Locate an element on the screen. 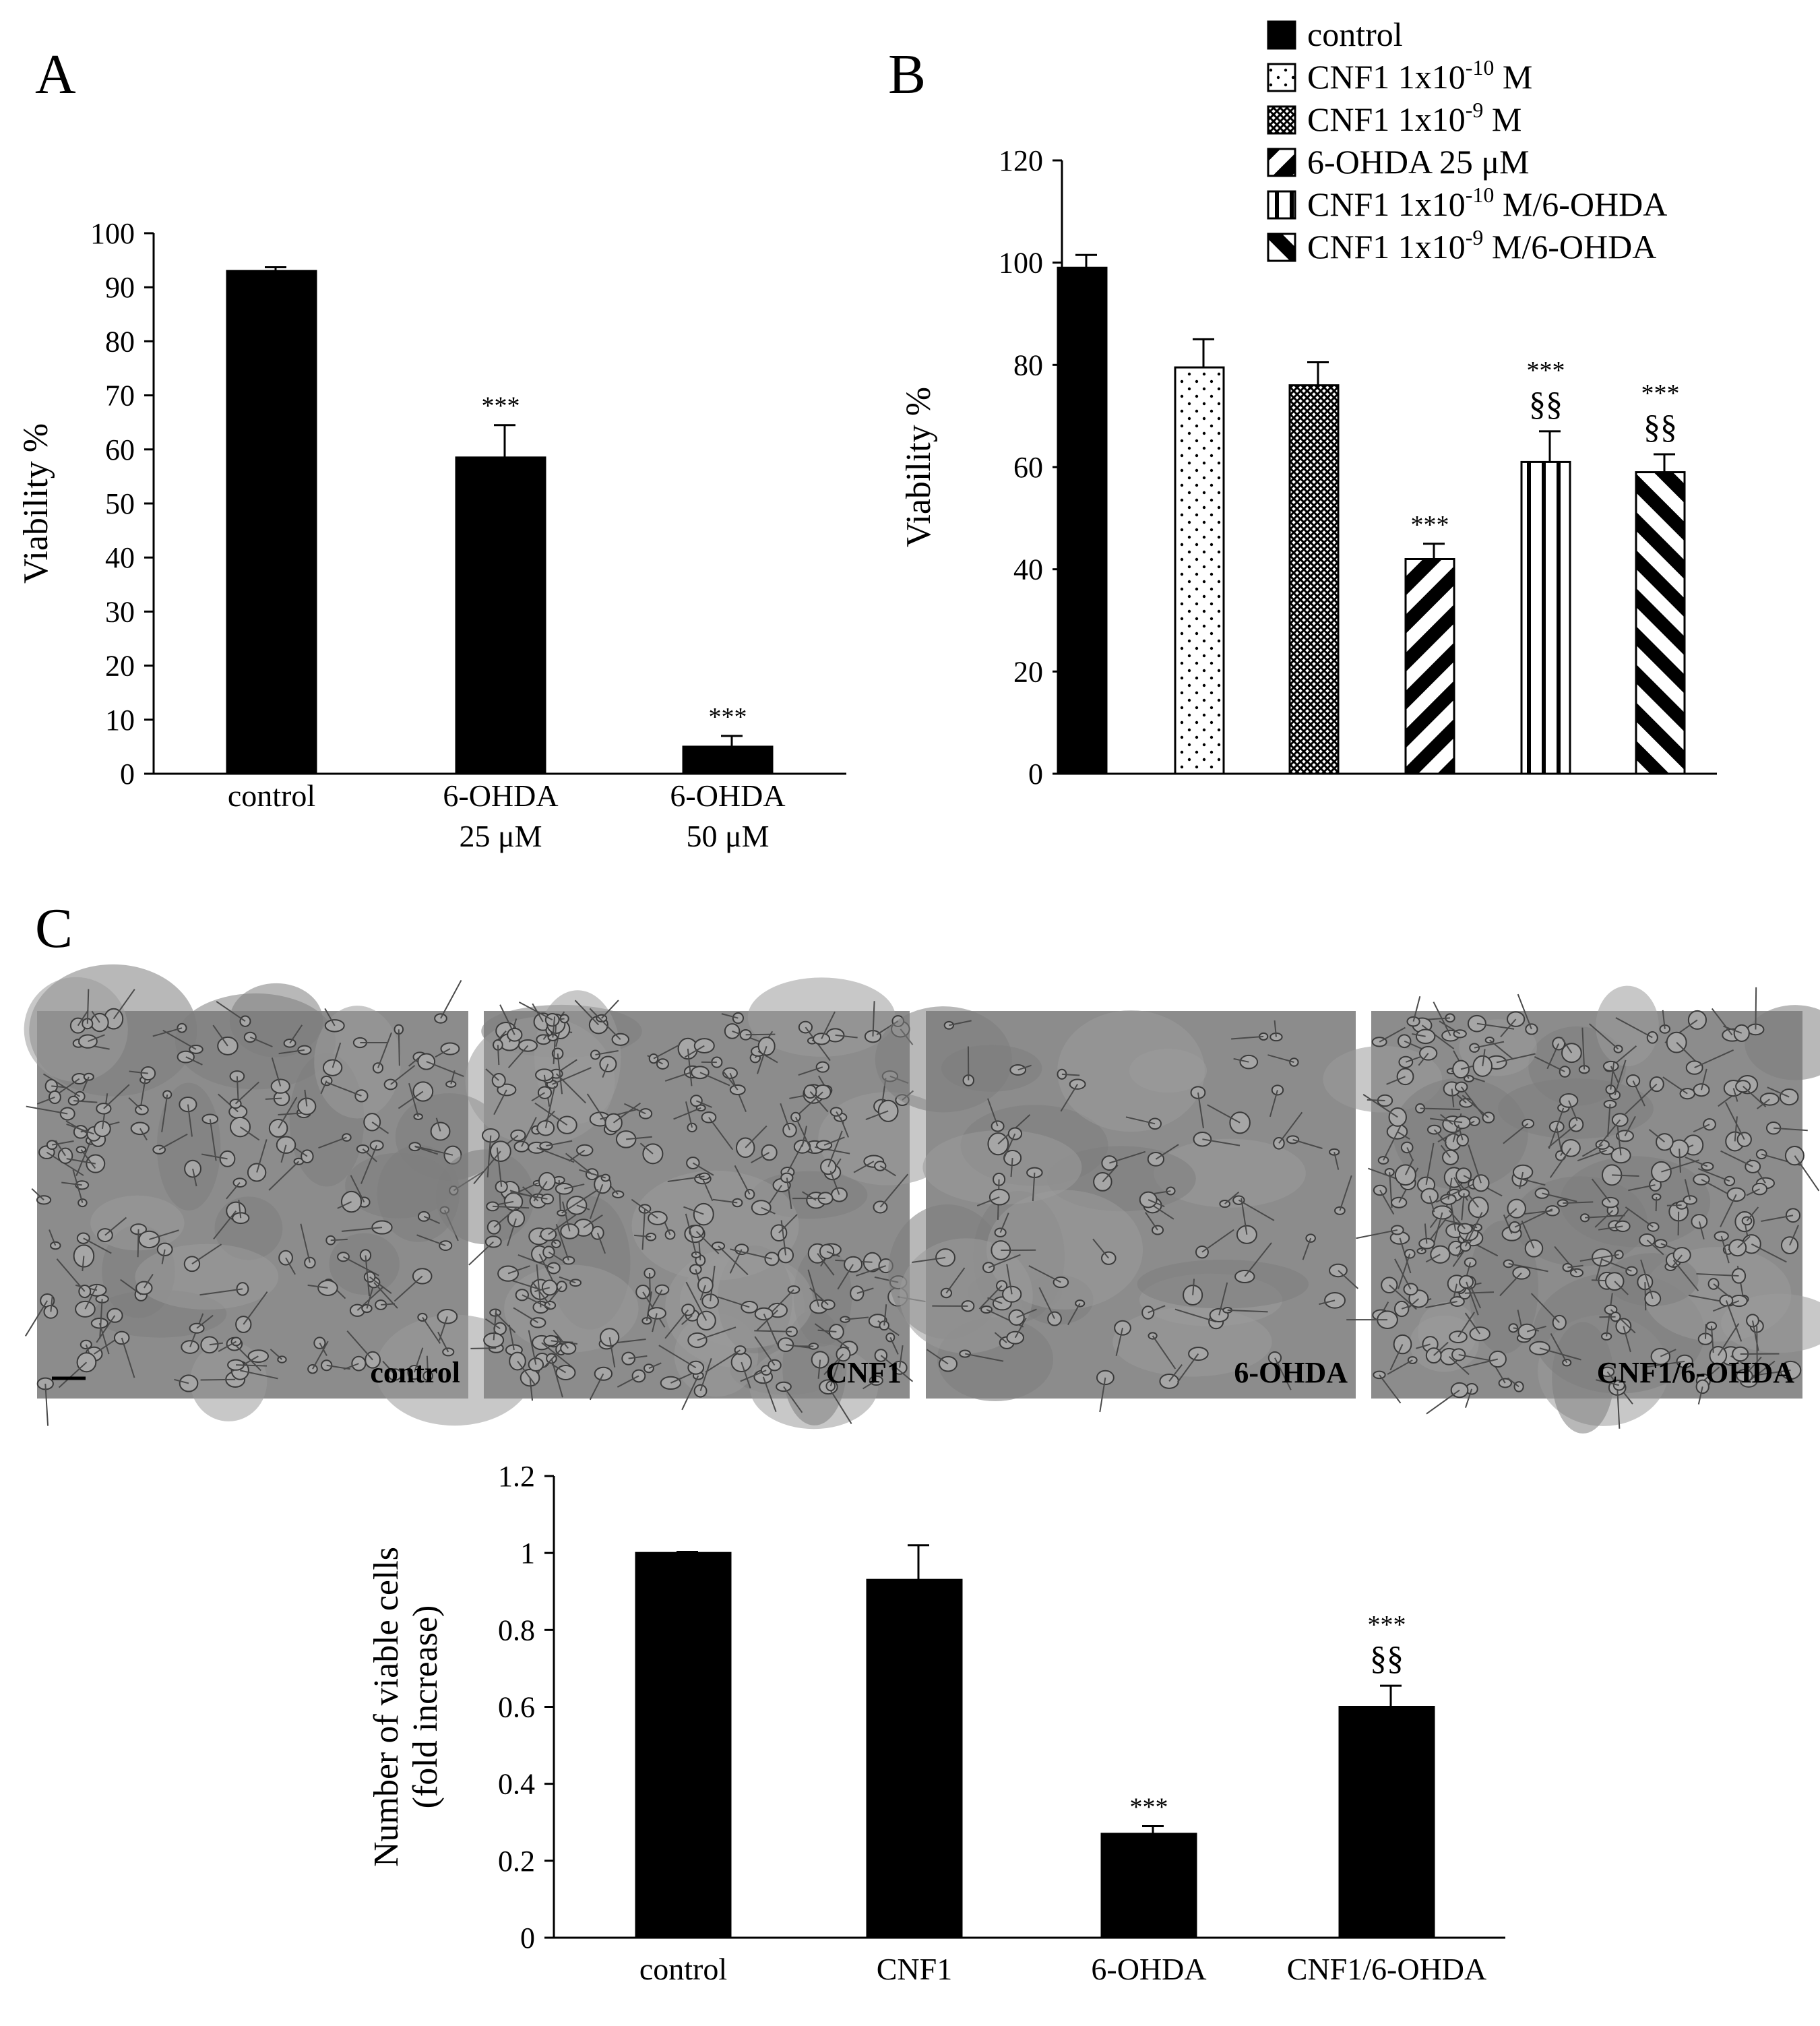  legend-swatch is located at coordinates (1281, 35).